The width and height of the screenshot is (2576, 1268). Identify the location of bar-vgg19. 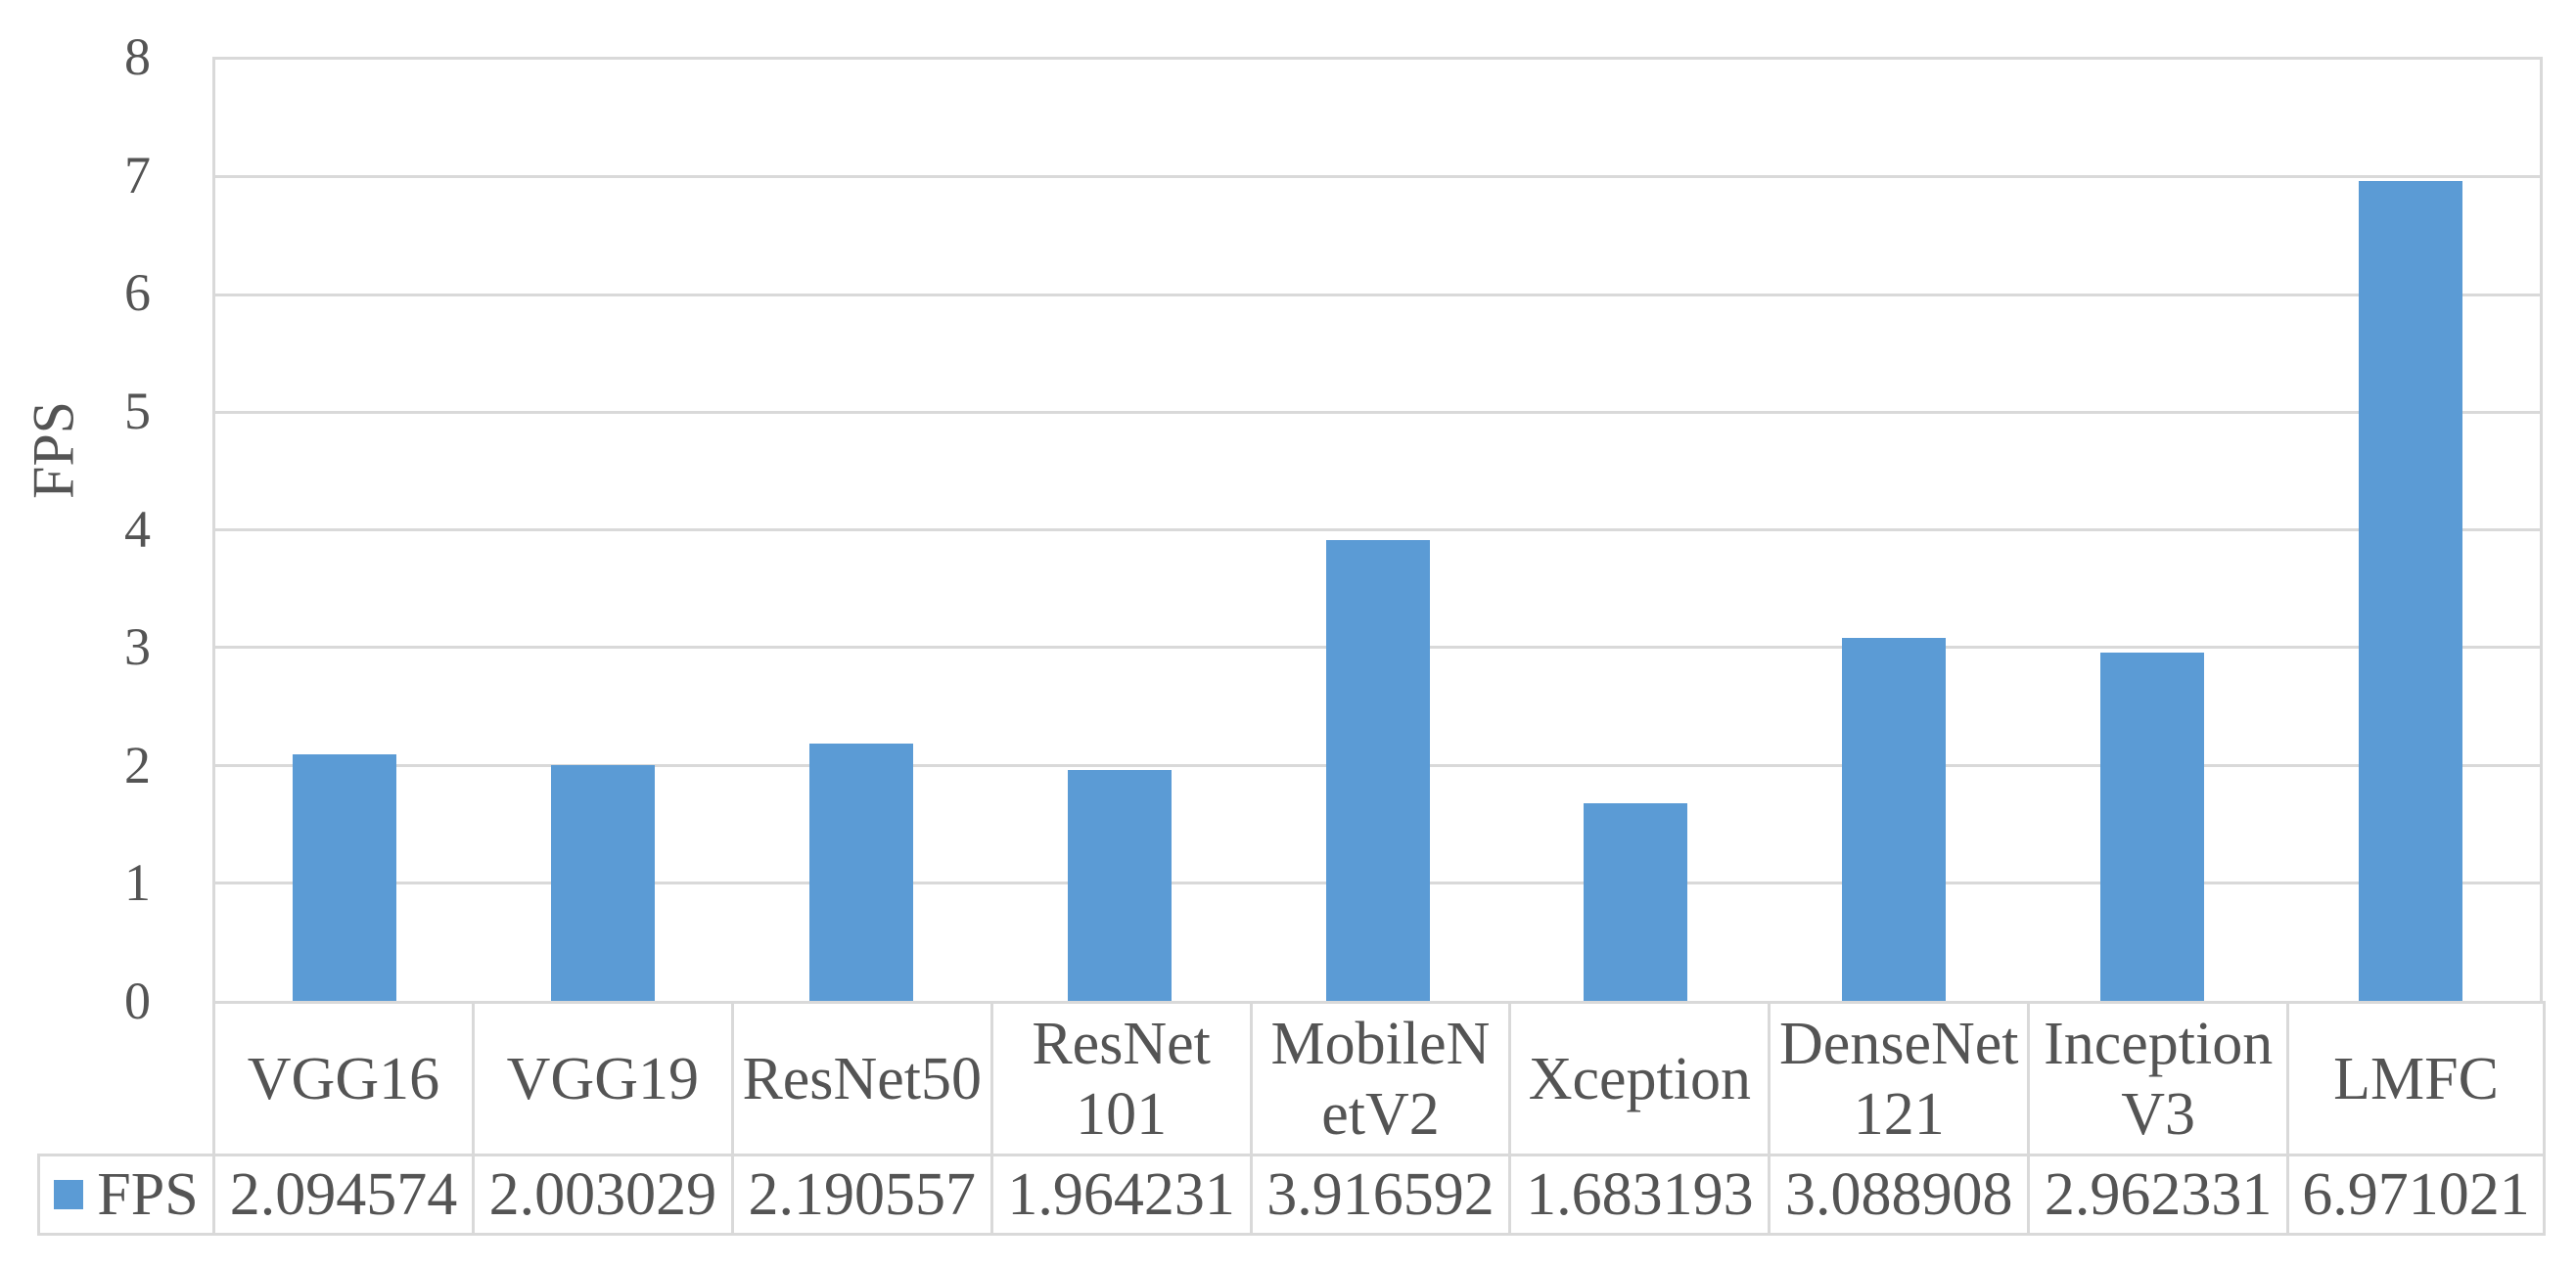
(603, 883).